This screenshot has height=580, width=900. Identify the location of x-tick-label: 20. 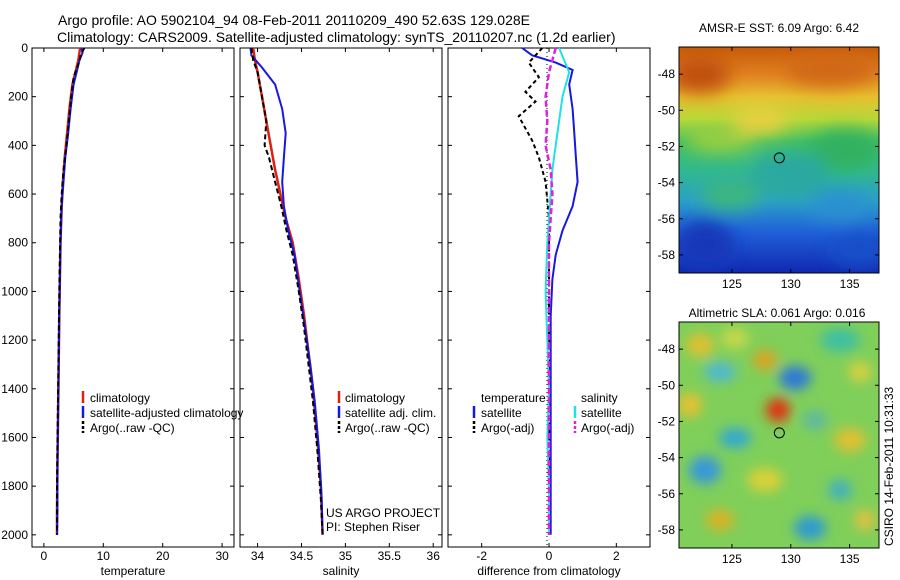
(163, 556).